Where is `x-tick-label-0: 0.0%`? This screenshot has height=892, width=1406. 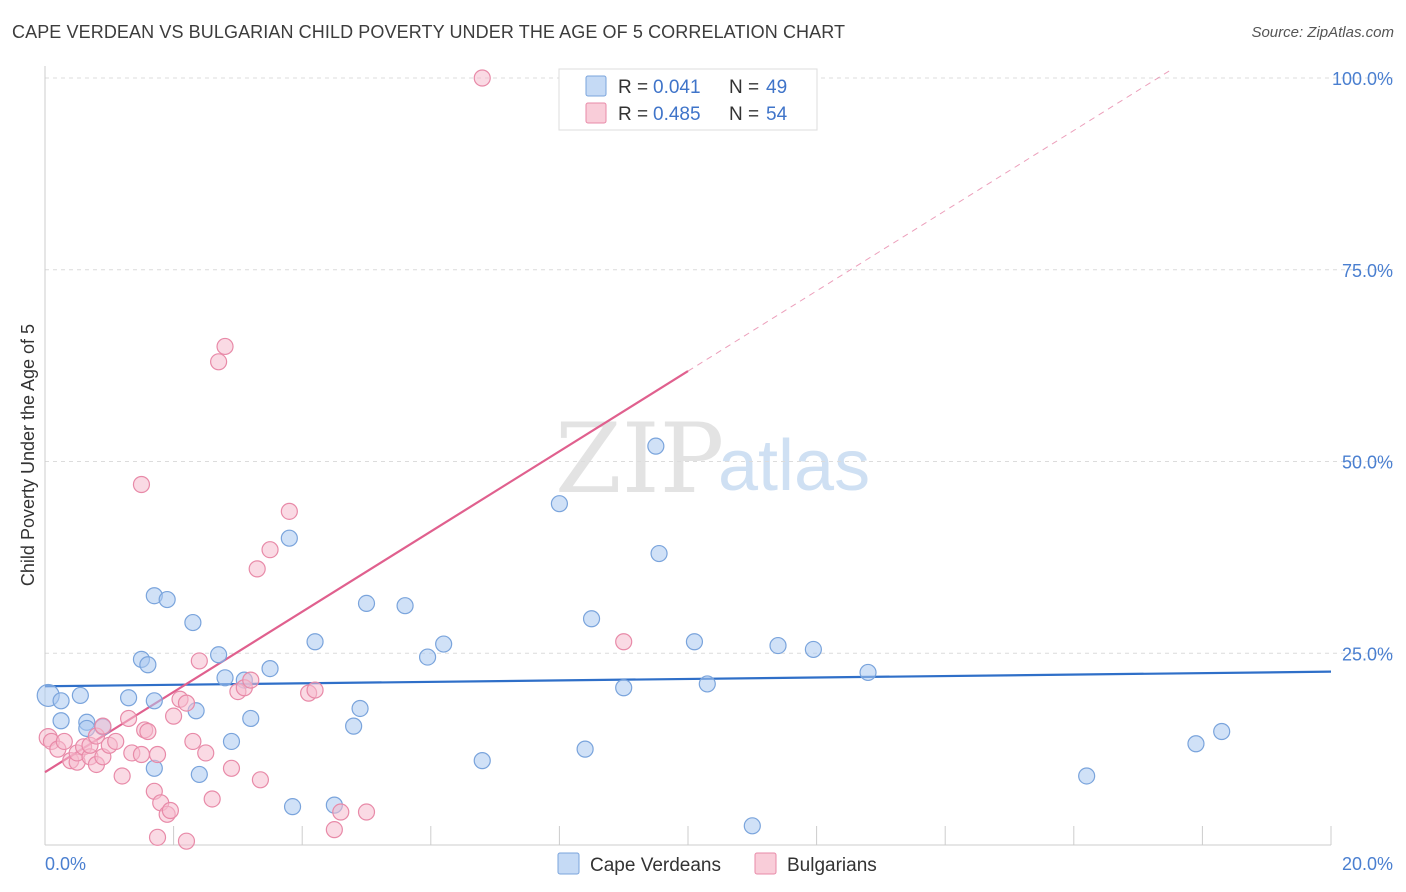 x-tick-label-0: 0.0% is located at coordinates (65, 864).